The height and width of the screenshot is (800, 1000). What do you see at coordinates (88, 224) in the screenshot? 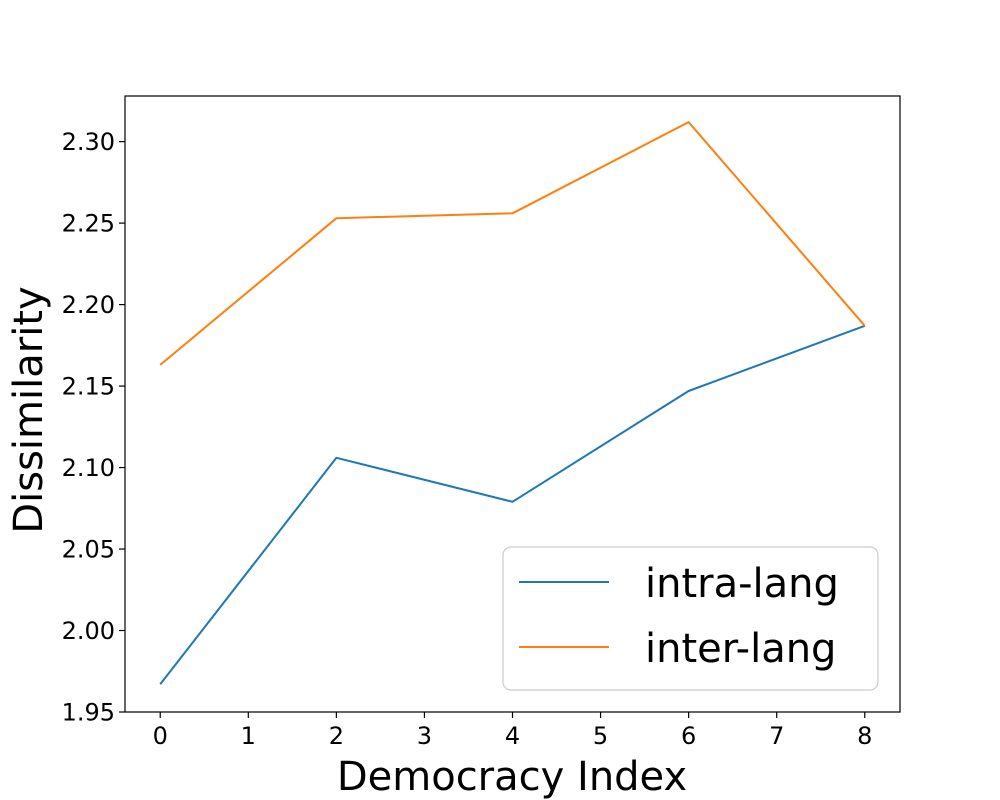
I see `y-tick-label: 2.25` at bounding box center [88, 224].